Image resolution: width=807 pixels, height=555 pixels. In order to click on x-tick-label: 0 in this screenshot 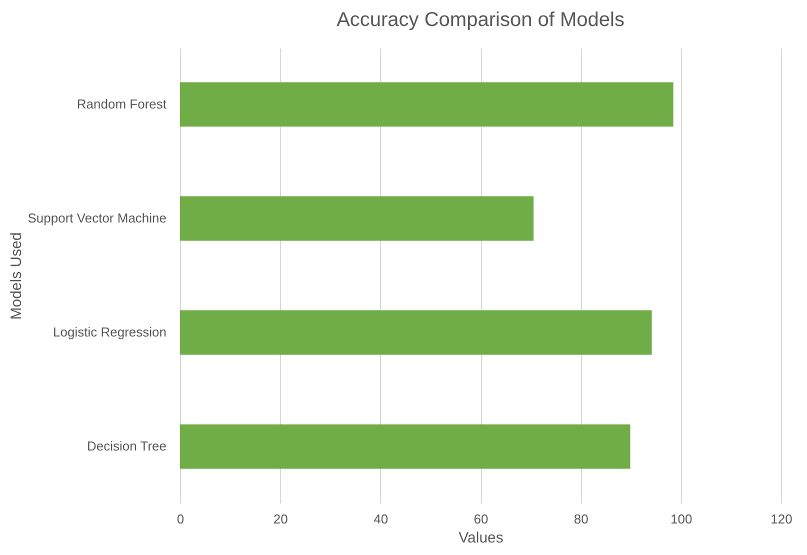, I will do `click(180, 519)`.